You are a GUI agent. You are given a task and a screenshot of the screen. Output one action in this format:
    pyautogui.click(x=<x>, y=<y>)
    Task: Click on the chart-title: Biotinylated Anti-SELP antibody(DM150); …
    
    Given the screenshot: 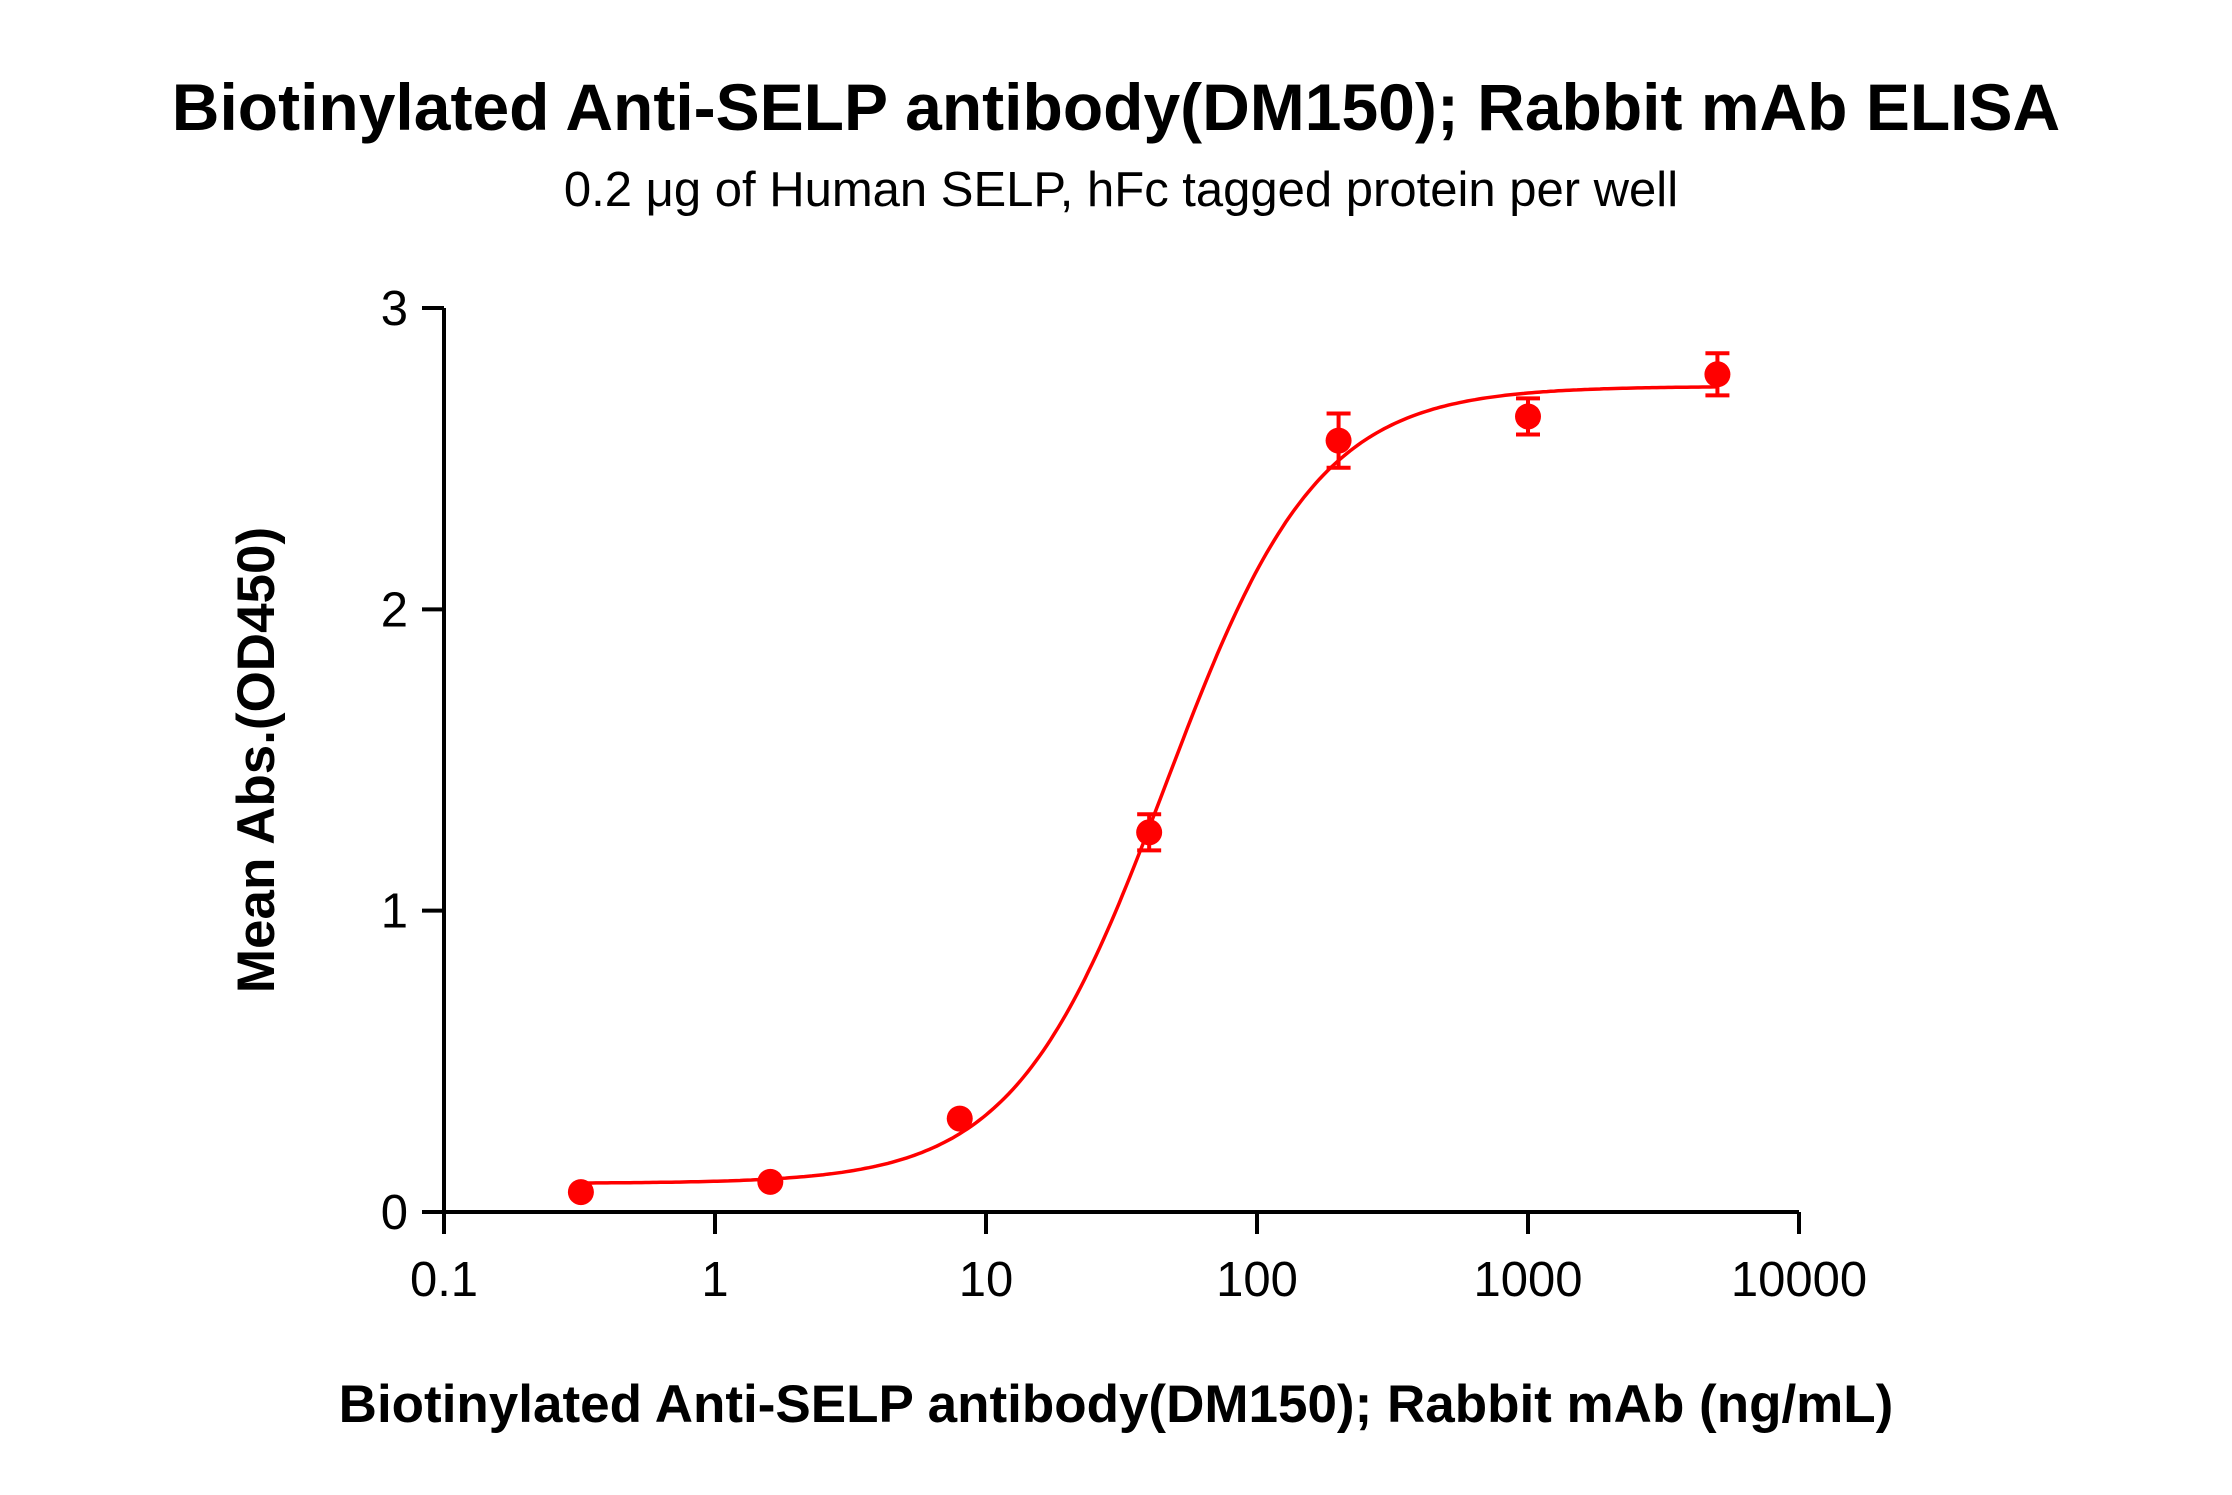 What is the action you would take?
    pyautogui.click(x=1116, y=107)
    